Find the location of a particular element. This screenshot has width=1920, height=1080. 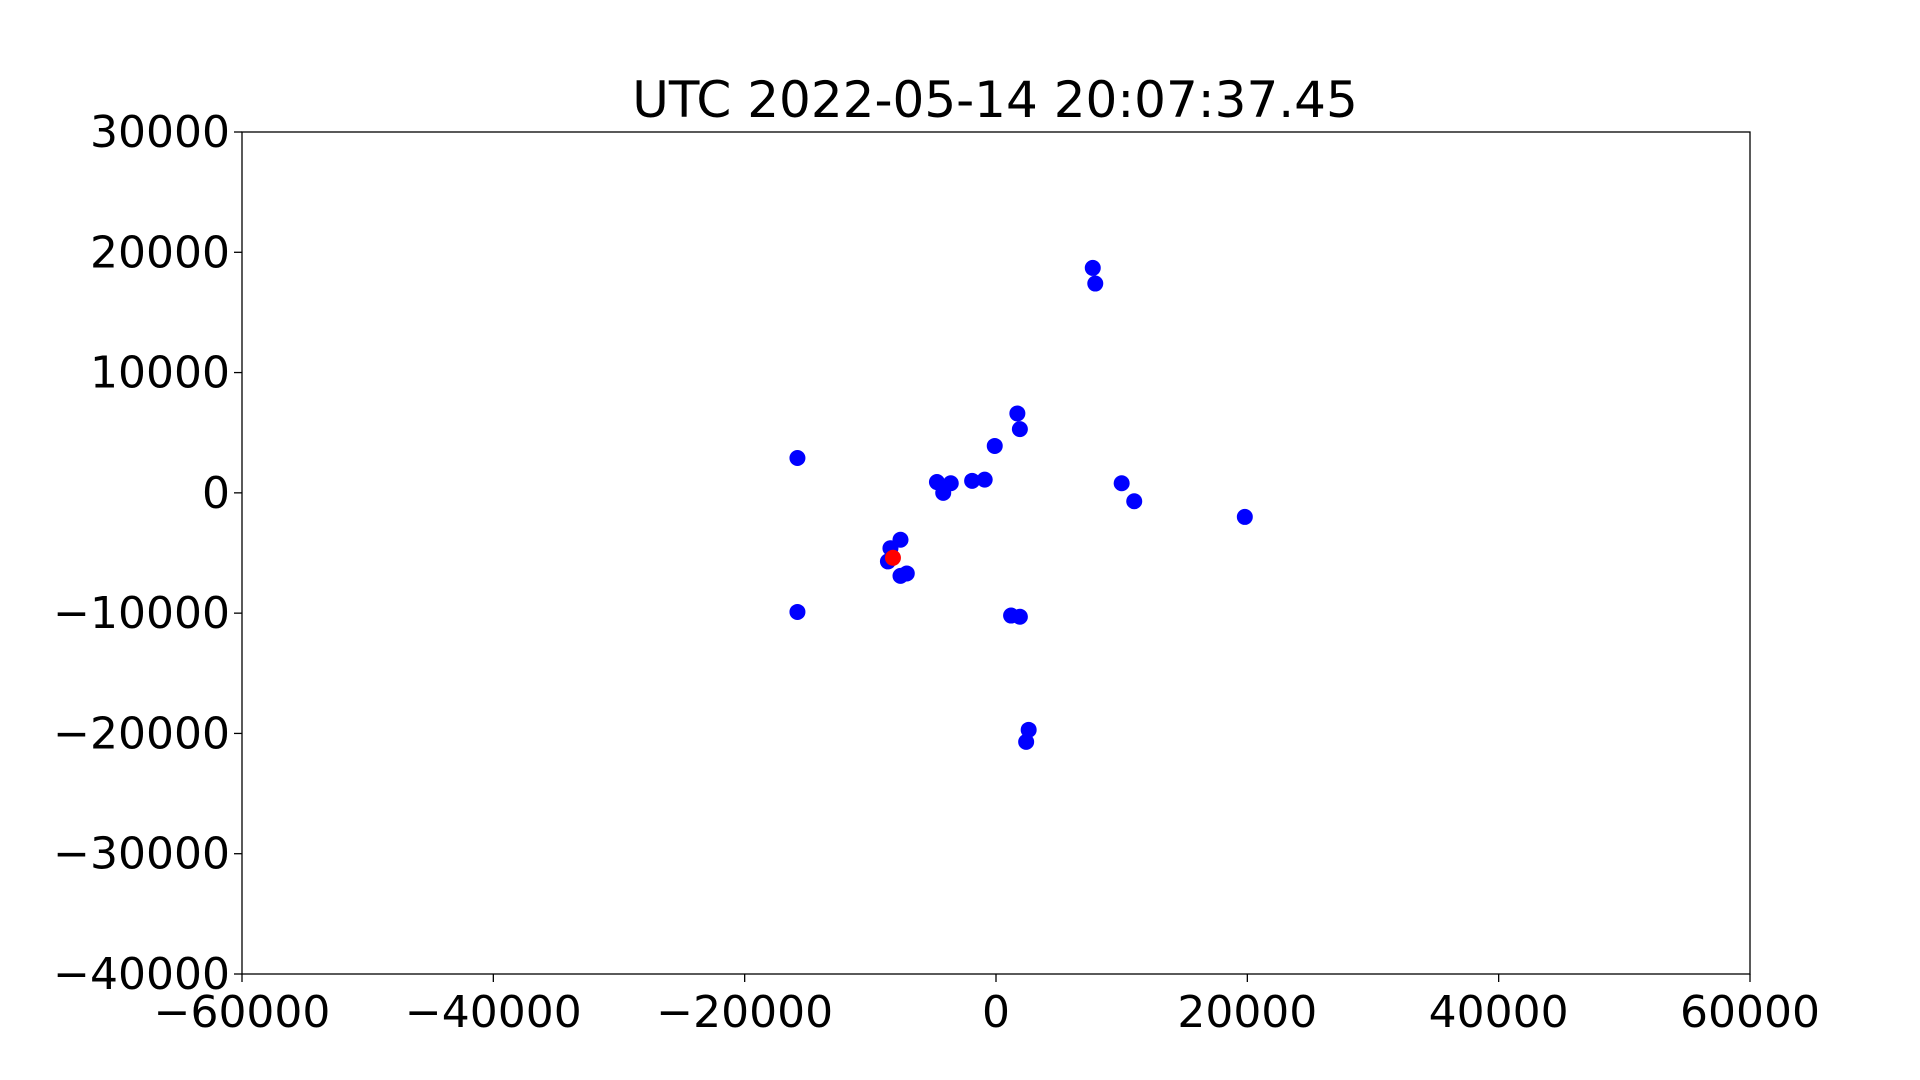

x-tick-label: −40000 is located at coordinates (493, 1012).